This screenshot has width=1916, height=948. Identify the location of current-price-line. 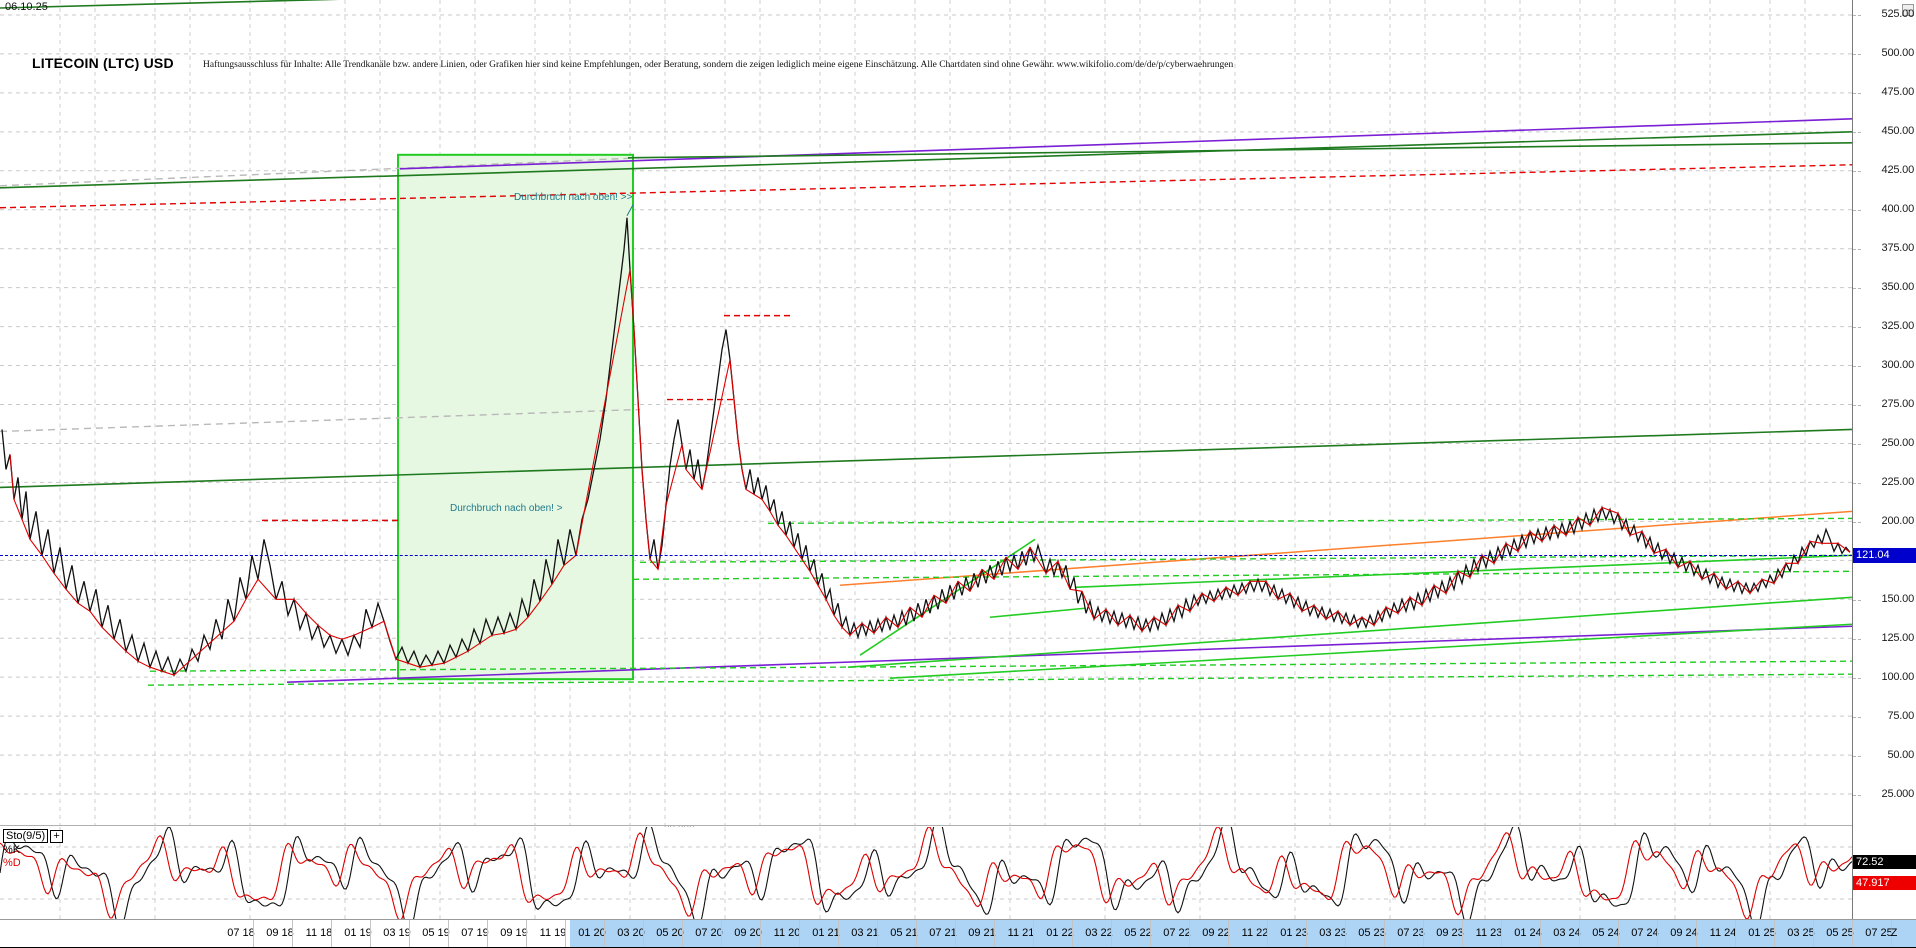
(926, 555).